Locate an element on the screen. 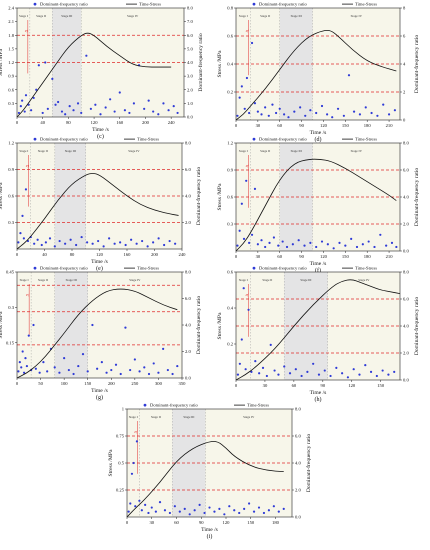 The image size is (430, 550). panel-label: (g) is located at coordinates (99, 397).